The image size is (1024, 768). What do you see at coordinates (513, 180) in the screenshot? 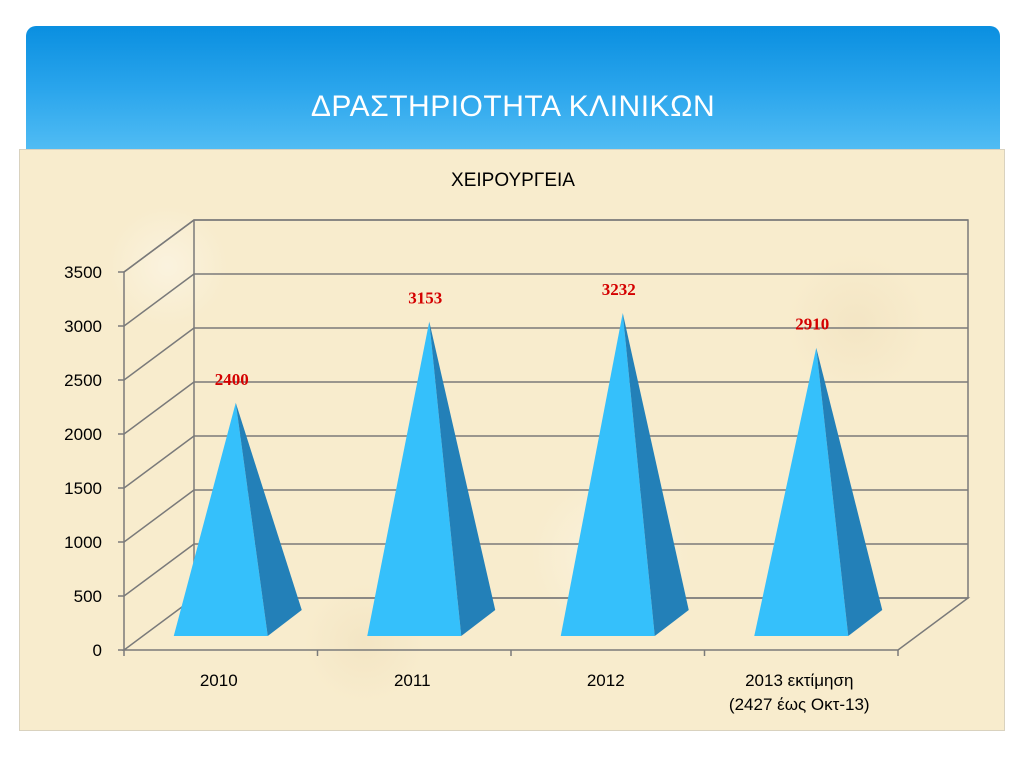
I see `chart-title: ΧΕΙΡΟΥΡΓΕΙΑ` at bounding box center [513, 180].